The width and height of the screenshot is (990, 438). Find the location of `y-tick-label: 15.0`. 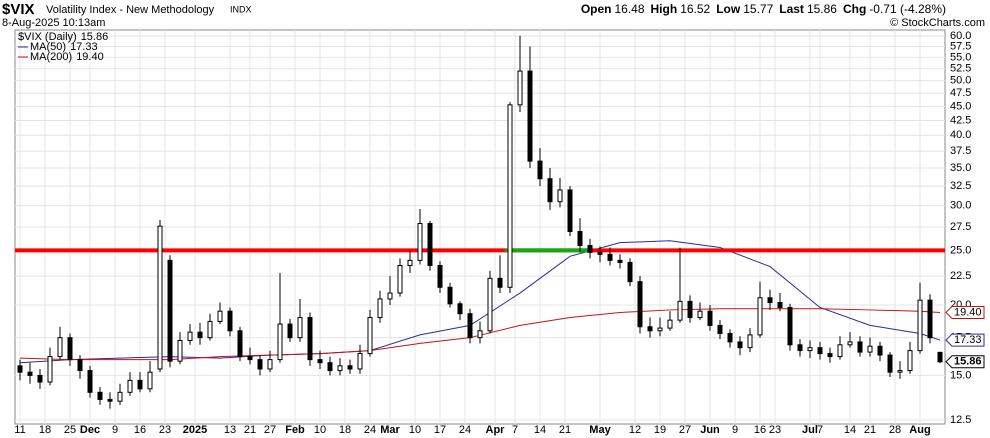

y-tick-label: 15.0 is located at coordinates (960, 375).